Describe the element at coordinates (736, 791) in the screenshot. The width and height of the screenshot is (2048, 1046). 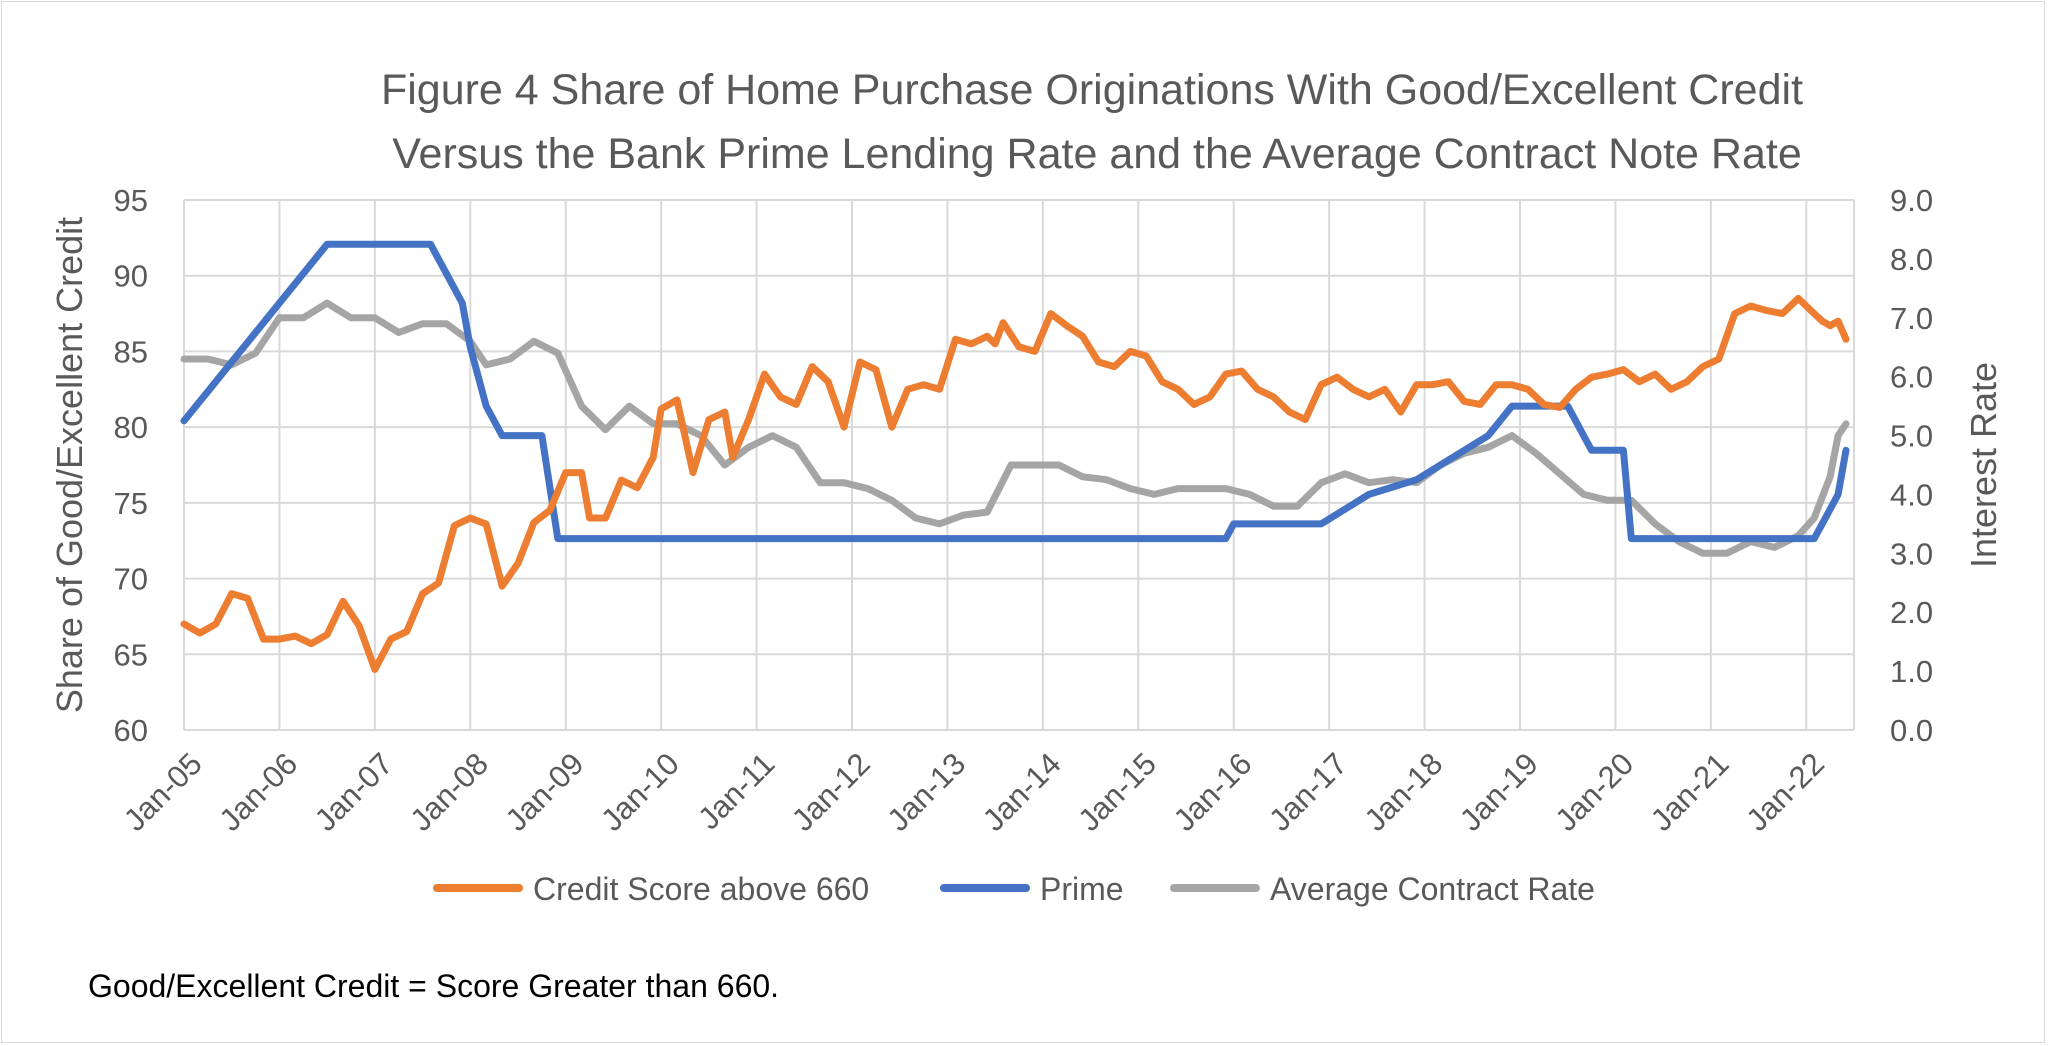
I see `x-tick-label: Jan-11` at that location.